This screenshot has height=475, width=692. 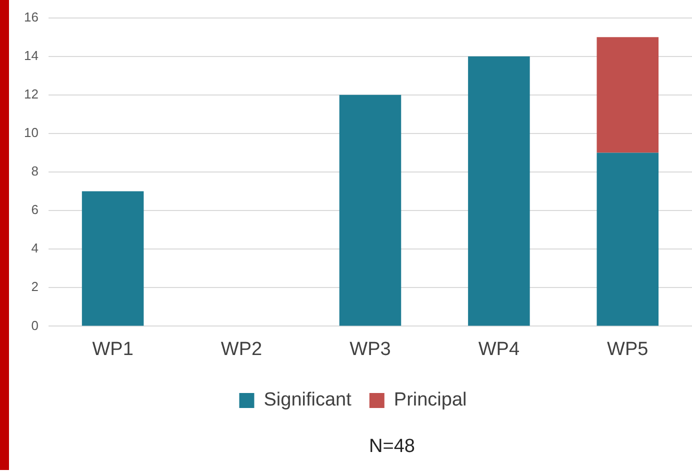 I want to click on x-tick-label: WP3, so click(x=370, y=349).